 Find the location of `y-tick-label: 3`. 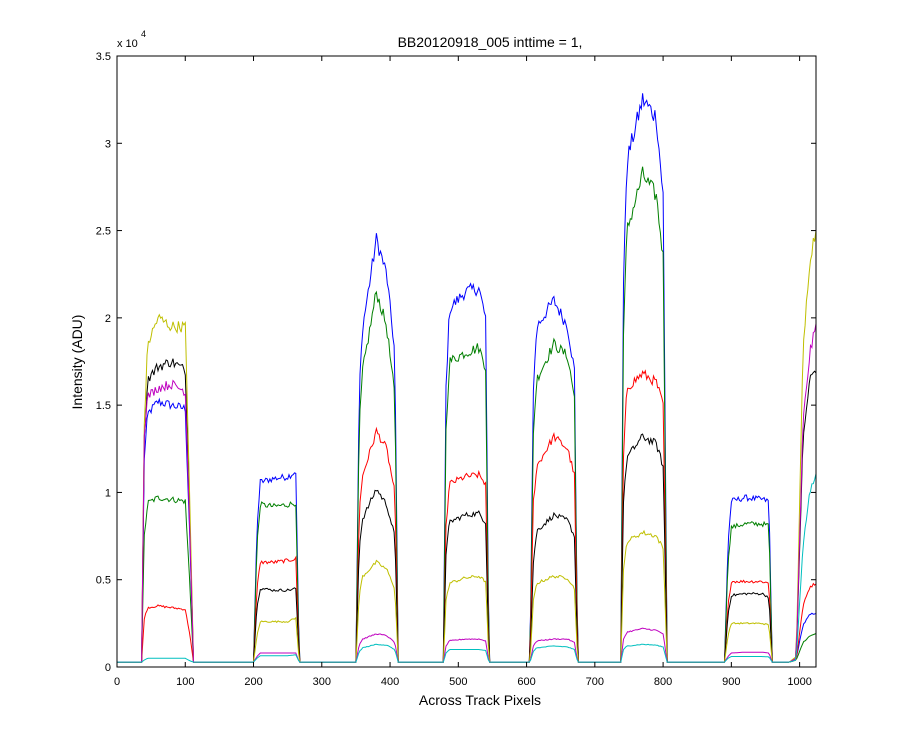

y-tick-label: 3 is located at coordinates (108, 144).